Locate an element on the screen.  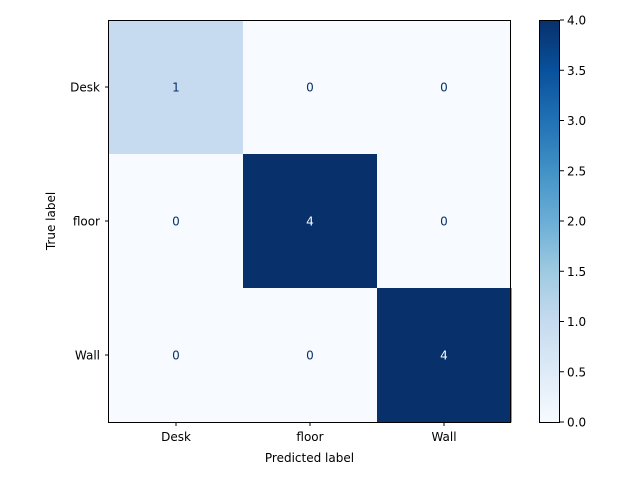
colorbar-tick-label: 3.5 is located at coordinates (576, 71).